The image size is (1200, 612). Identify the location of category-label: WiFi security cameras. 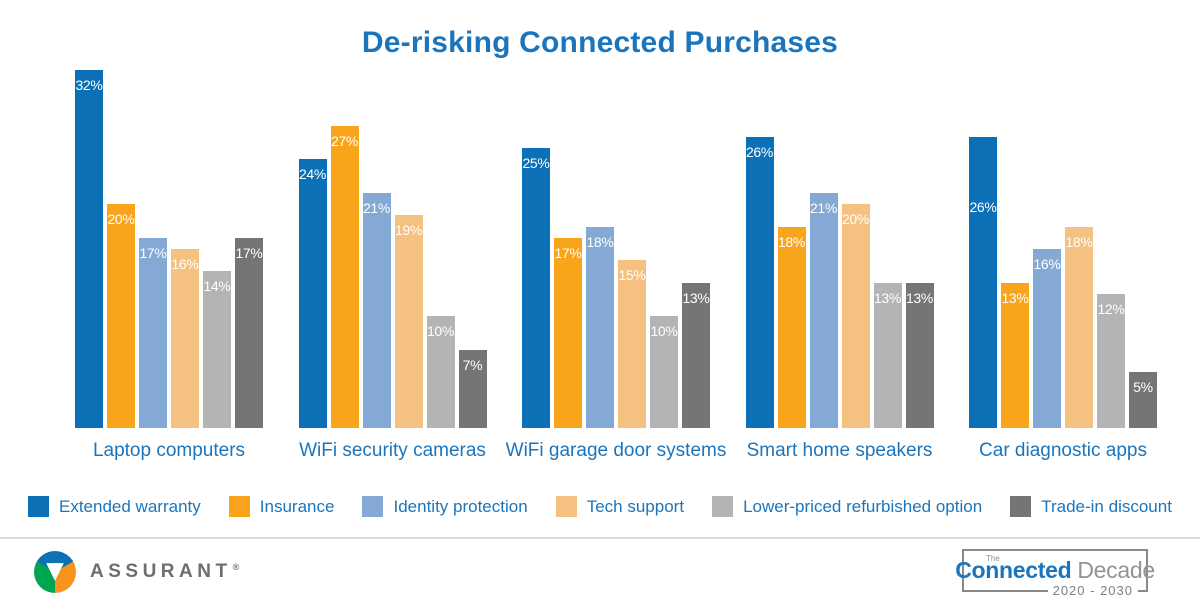
(392, 450).